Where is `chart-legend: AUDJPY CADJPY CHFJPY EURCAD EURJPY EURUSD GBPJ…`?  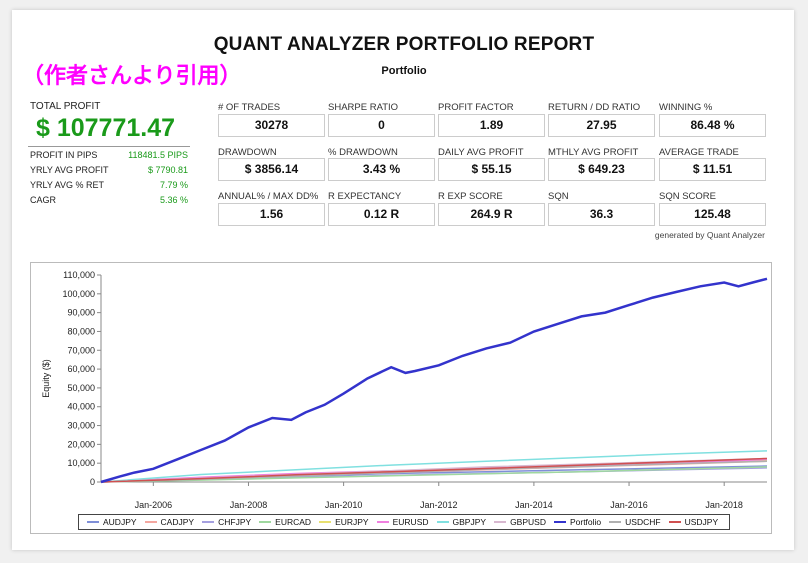 chart-legend: AUDJPY CADJPY CHFJPY EURCAD EURJPY EURUSD GBPJ… is located at coordinates (404, 522).